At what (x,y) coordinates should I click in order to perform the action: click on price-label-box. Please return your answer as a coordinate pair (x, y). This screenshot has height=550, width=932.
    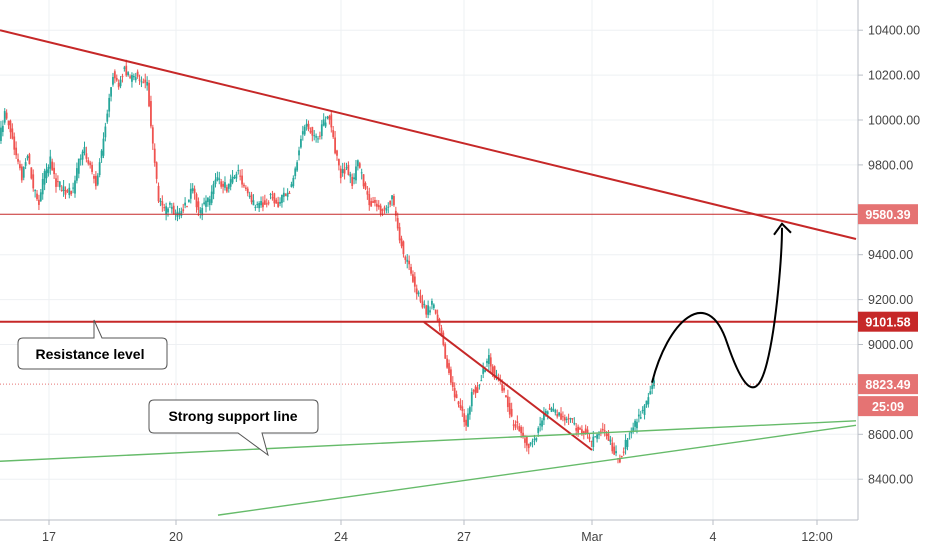
    Looking at the image, I should click on (888, 384).